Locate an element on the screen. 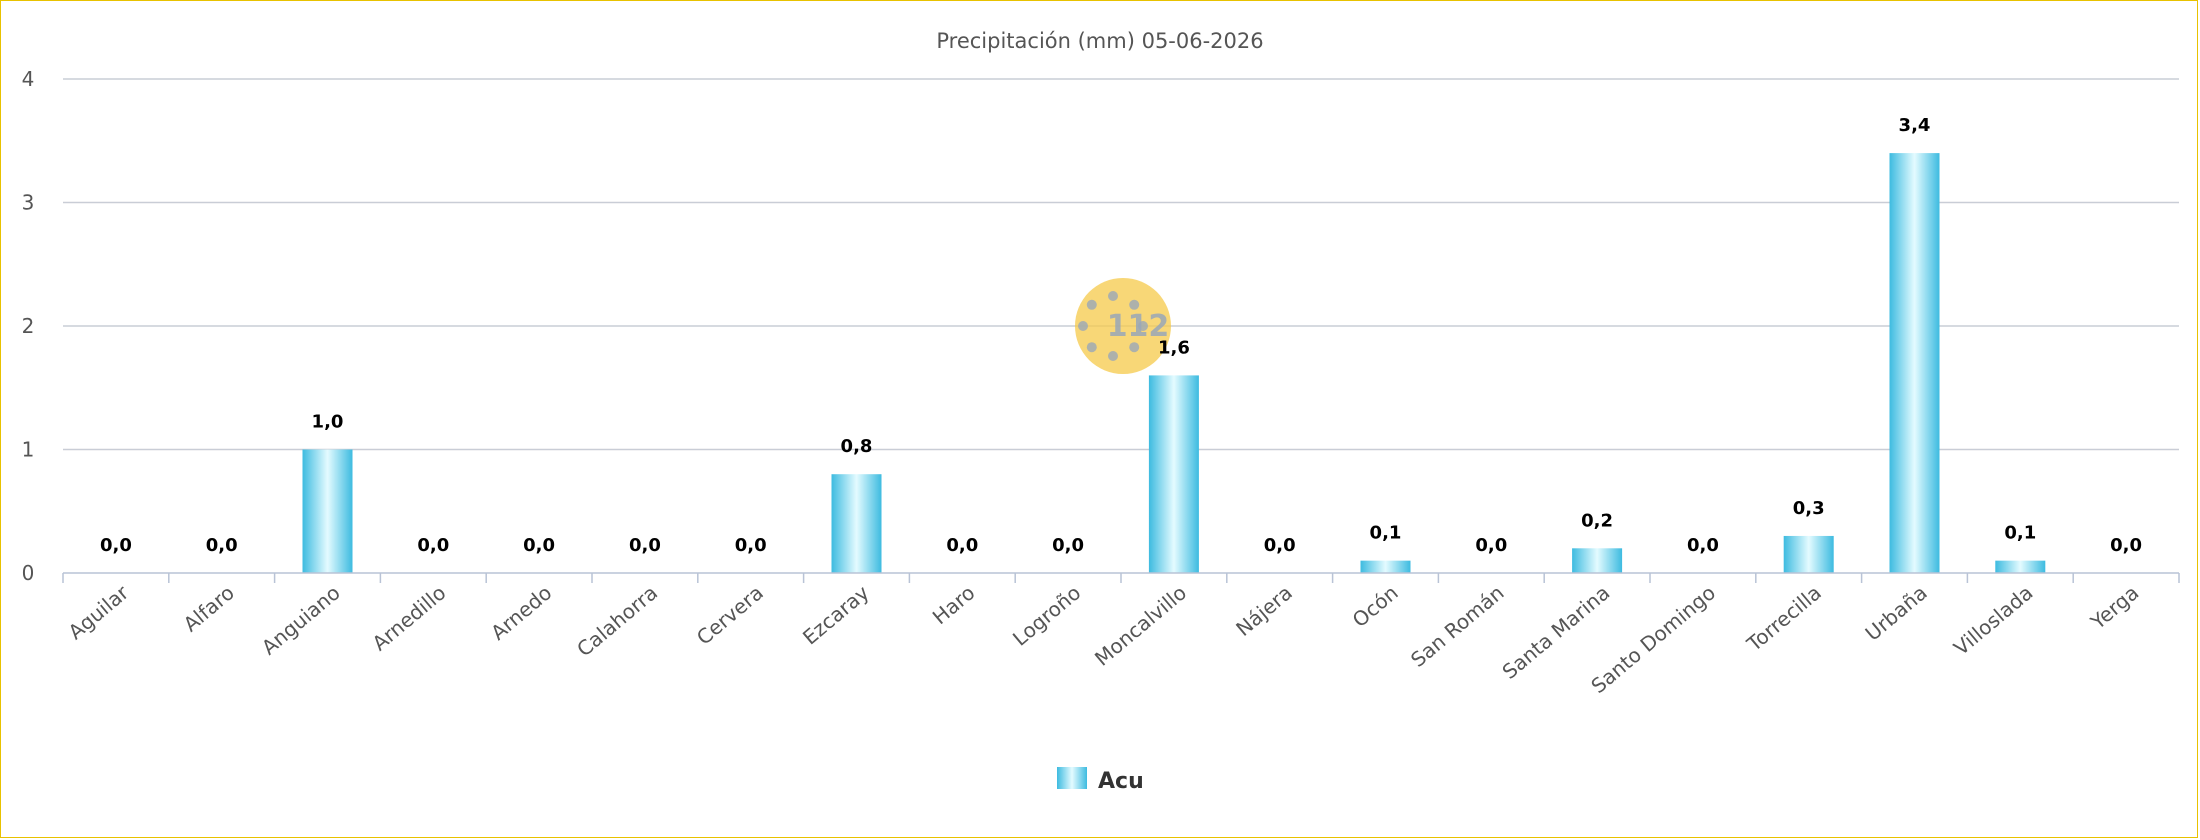 Image resolution: width=2200 pixels, height=840 pixels. x-tick-label: Aguilar is located at coordinates (99, 612).